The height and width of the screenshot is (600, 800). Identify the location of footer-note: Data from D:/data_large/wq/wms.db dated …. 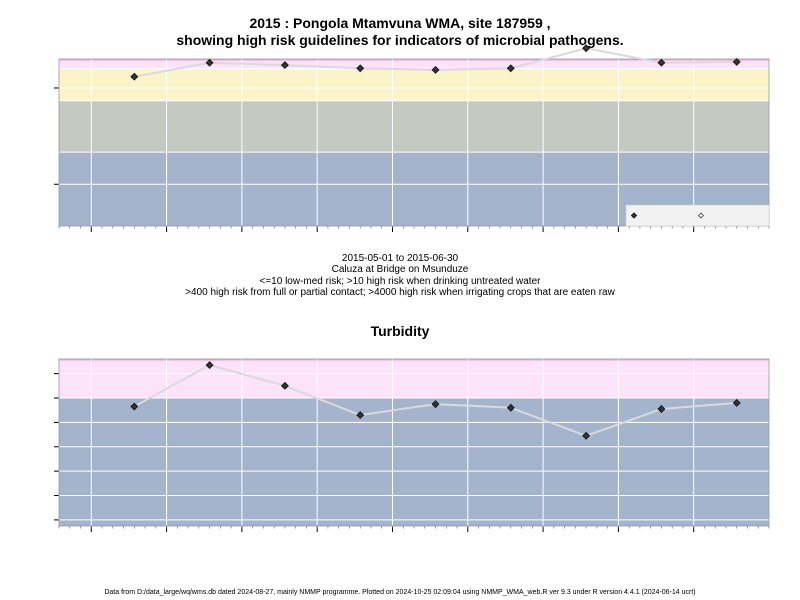
(400, 592).